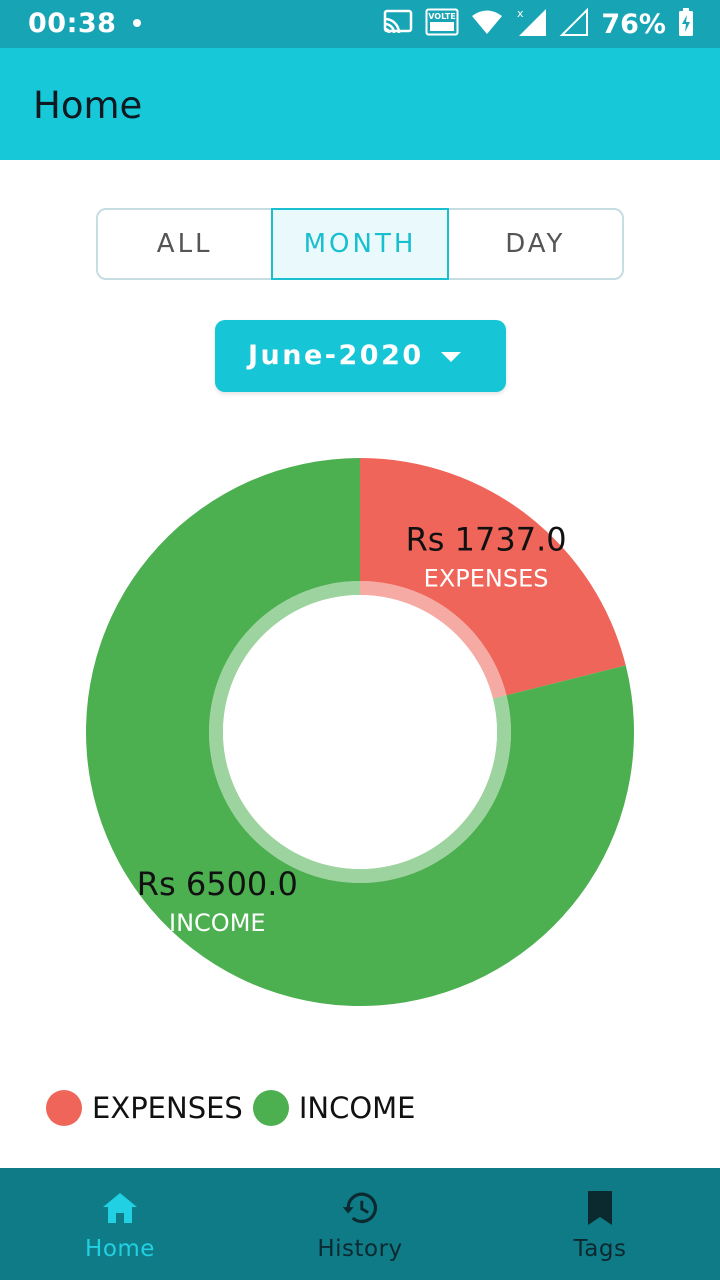  Describe the element at coordinates (398, 24) in the screenshot. I see `cast-icon` at that location.